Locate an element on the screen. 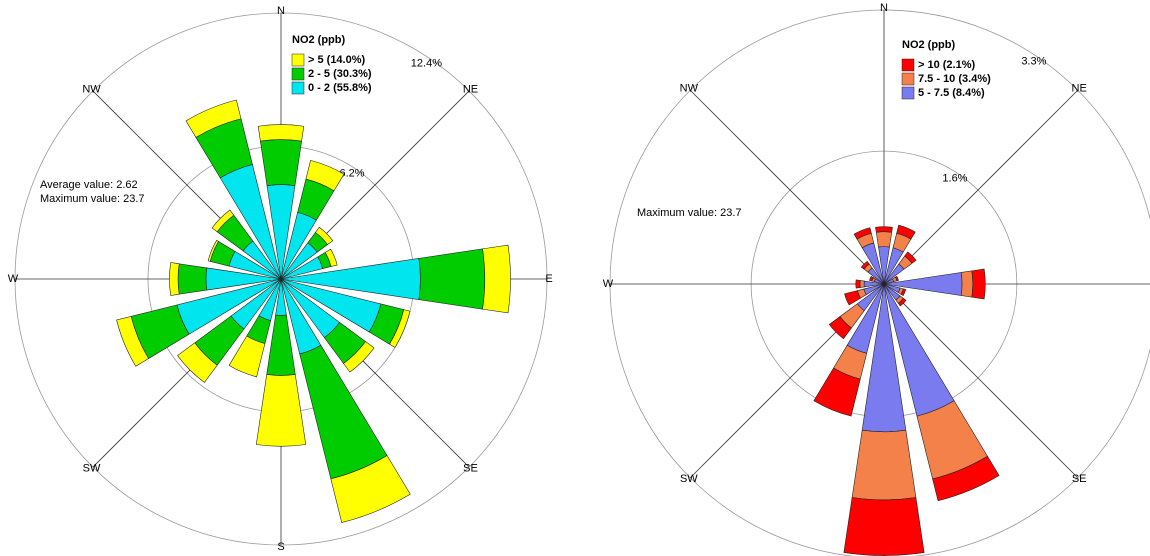 This screenshot has width=1150, height=556. r-tick-label: 1.6% is located at coordinates (954, 179).